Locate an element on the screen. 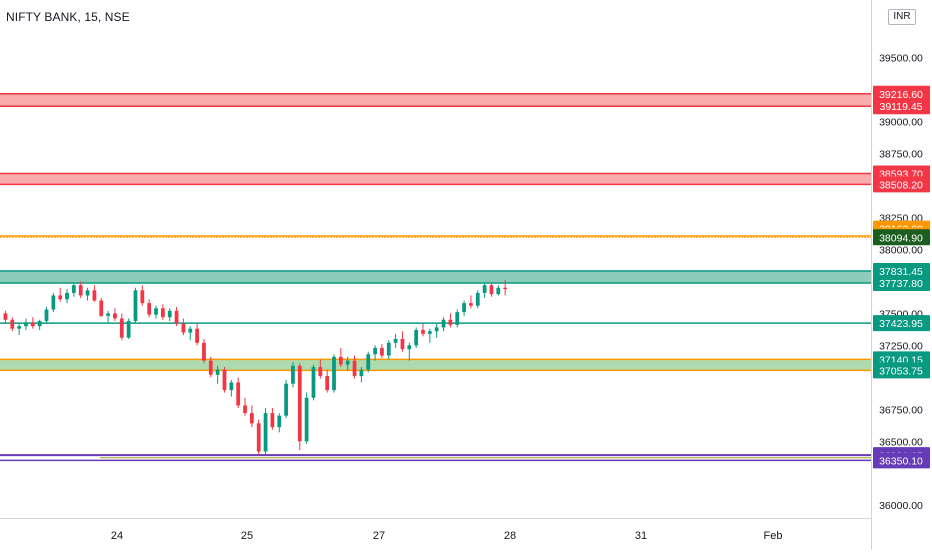 This screenshot has width=932, height=555. y-tick-label: 38750.00 is located at coordinates (901, 154).